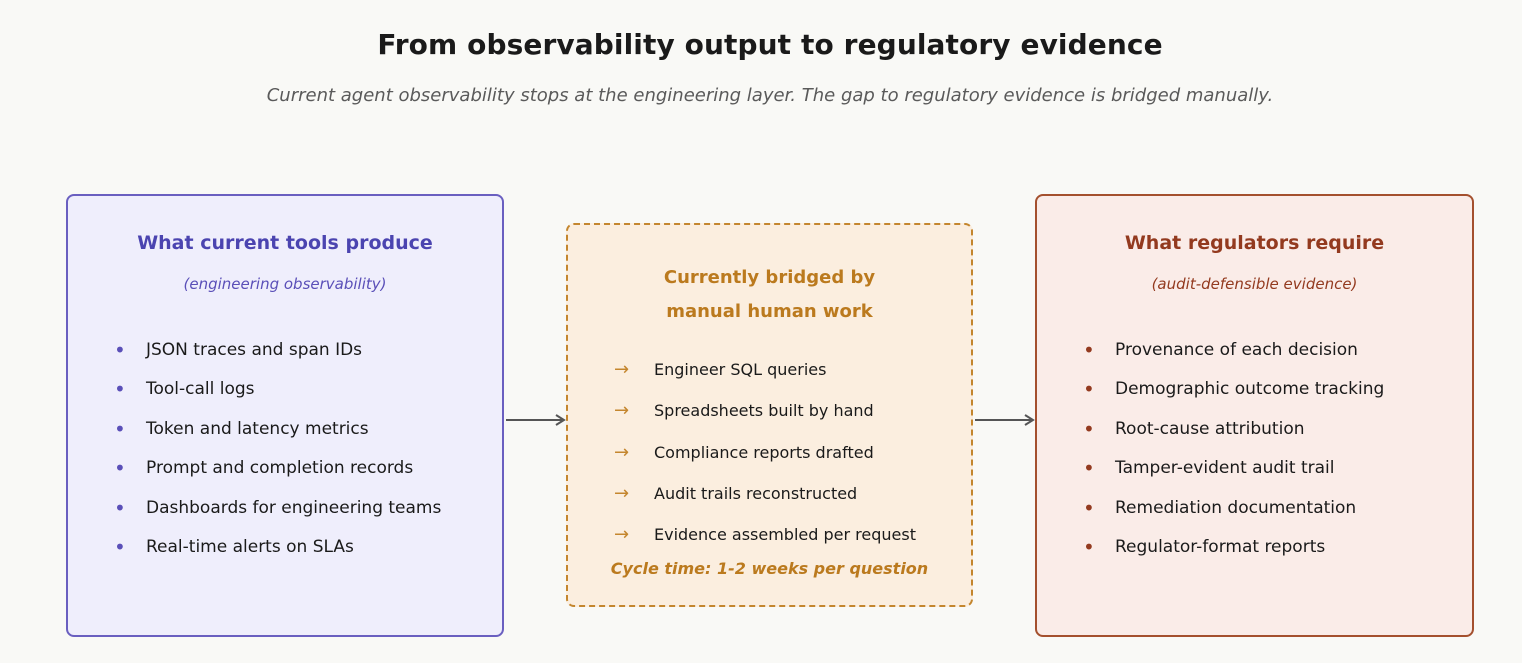  I want to click on regulators-require-title: What regulators require, so click(1254, 243).